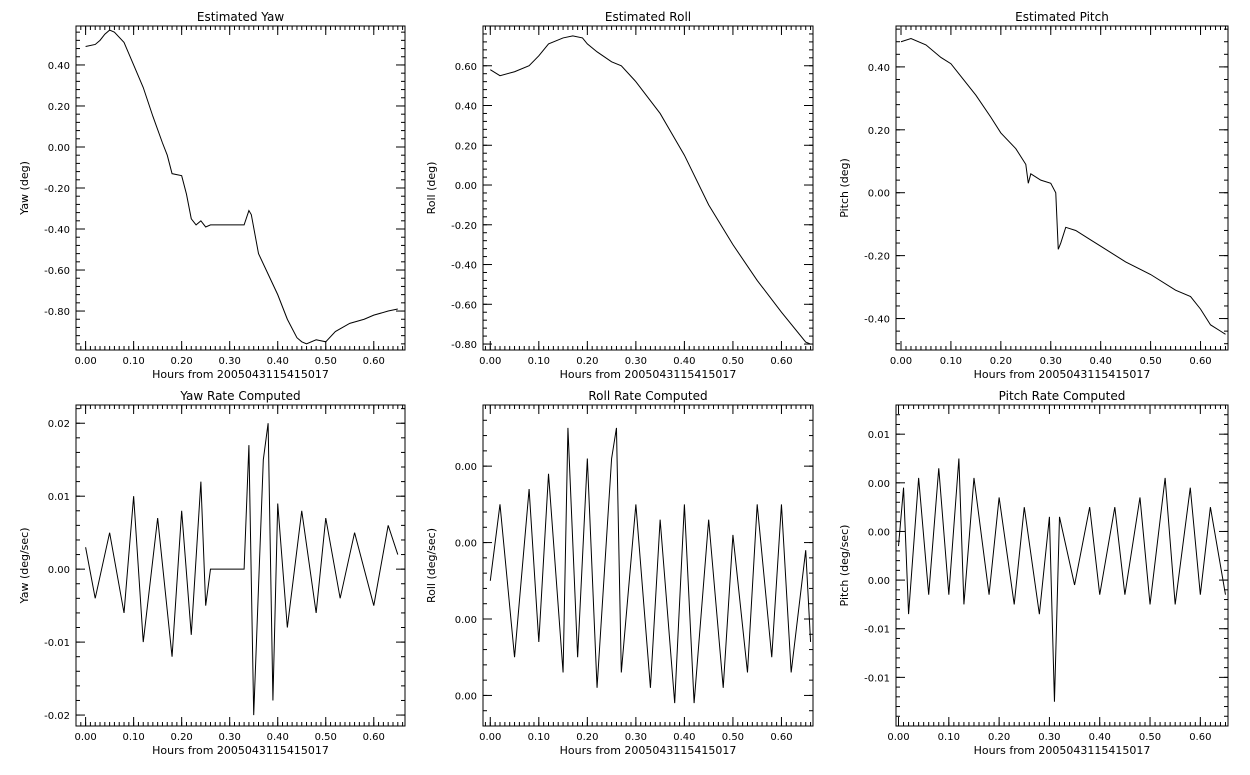 The height and width of the screenshot is (775, 1250). What do you see at coordinates (24, 188) in the screenshot?
I see `y-axis-label: Yaw (deg)` at bounding box center [24, 188].